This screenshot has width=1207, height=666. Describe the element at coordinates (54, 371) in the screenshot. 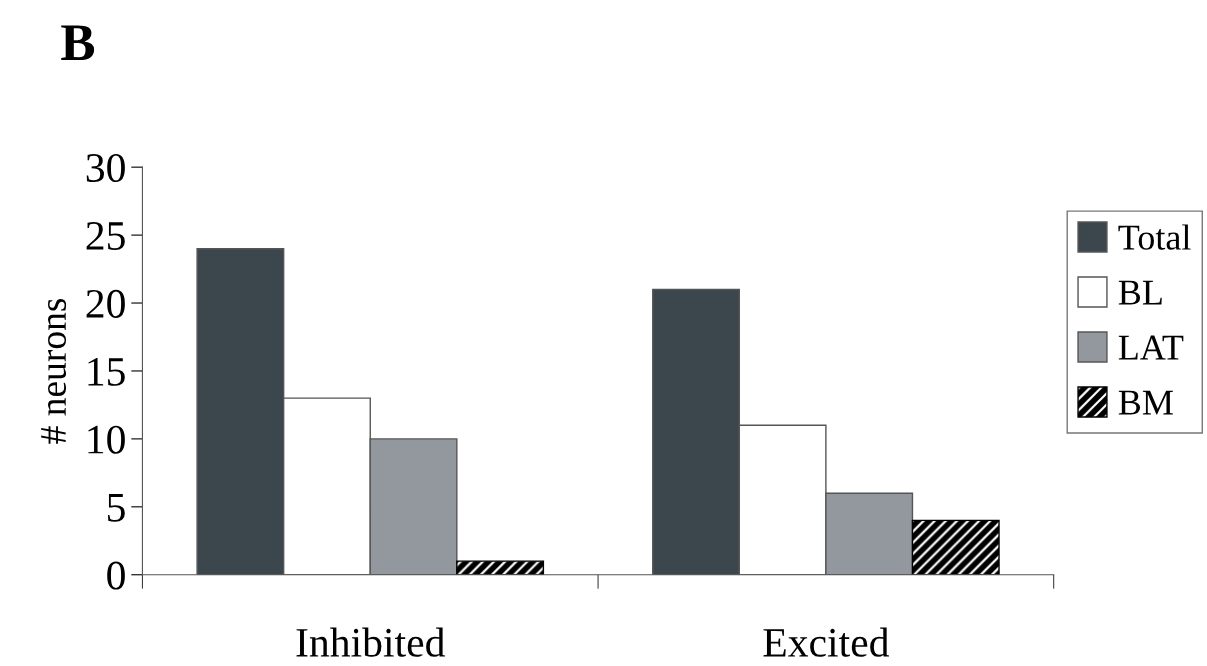

I see `y-axis-title: # neurons` at that location.